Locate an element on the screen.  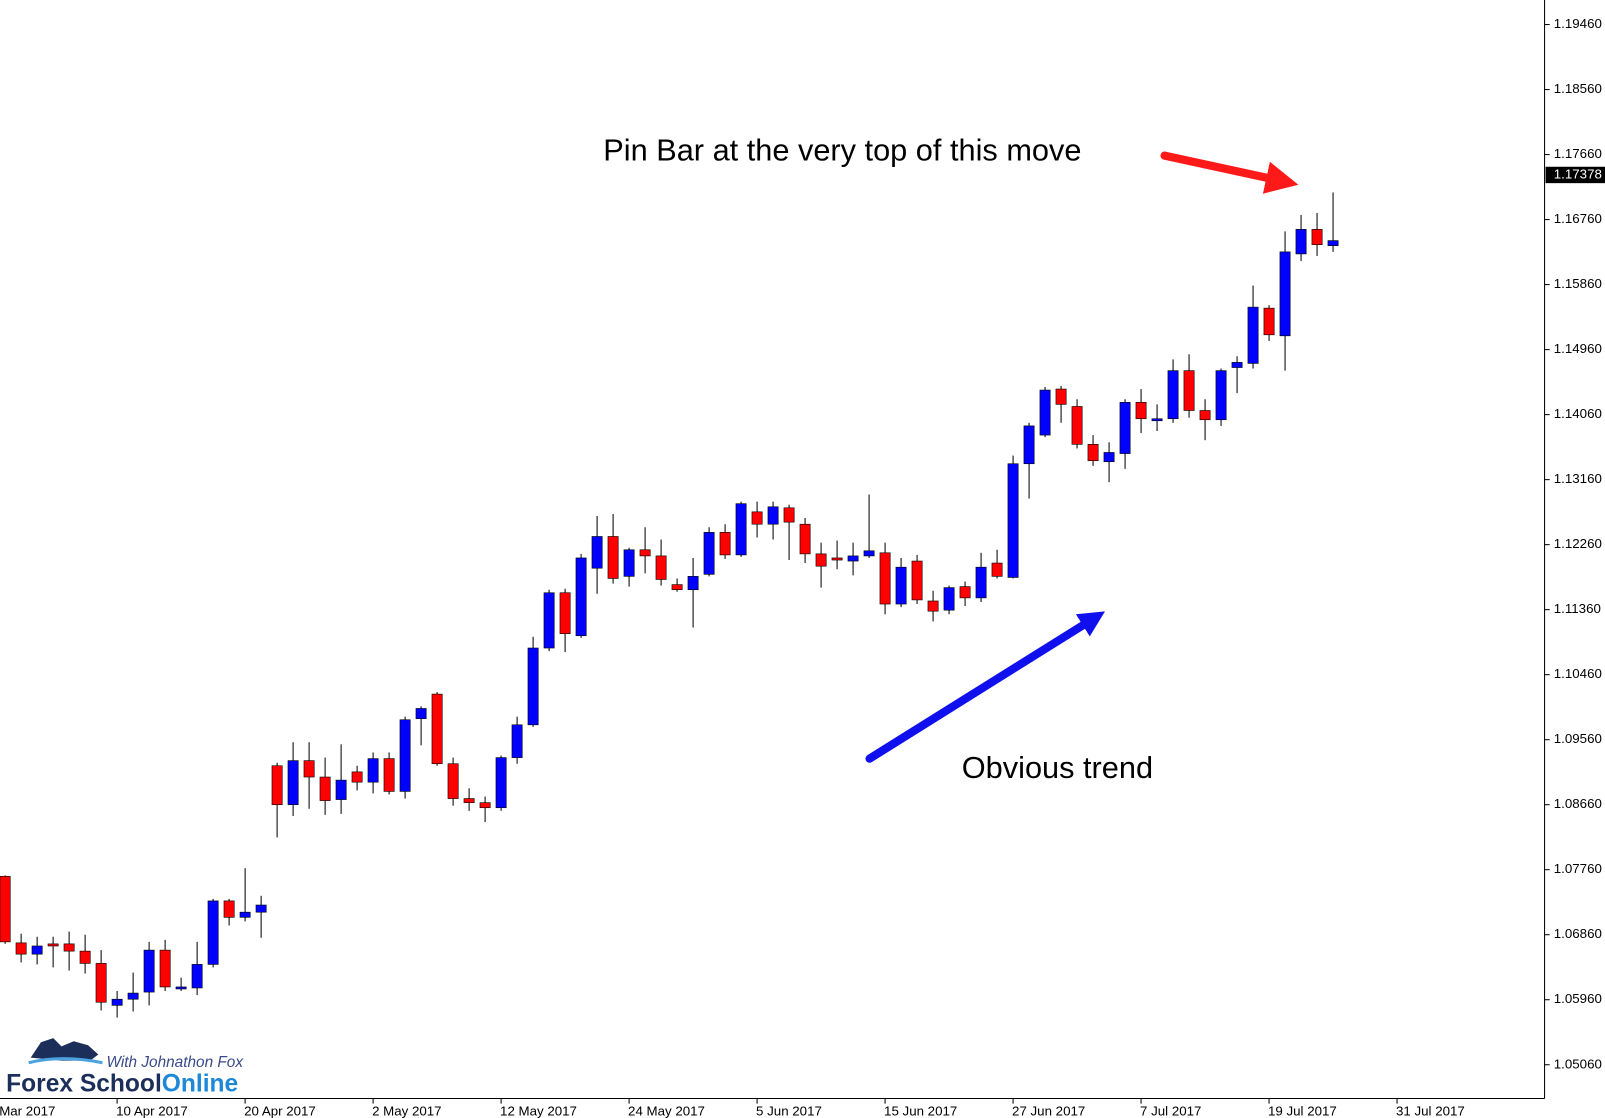
logo: With Johnathon Fox Forex SchoolOnline is located at coordinates (125, 1067).